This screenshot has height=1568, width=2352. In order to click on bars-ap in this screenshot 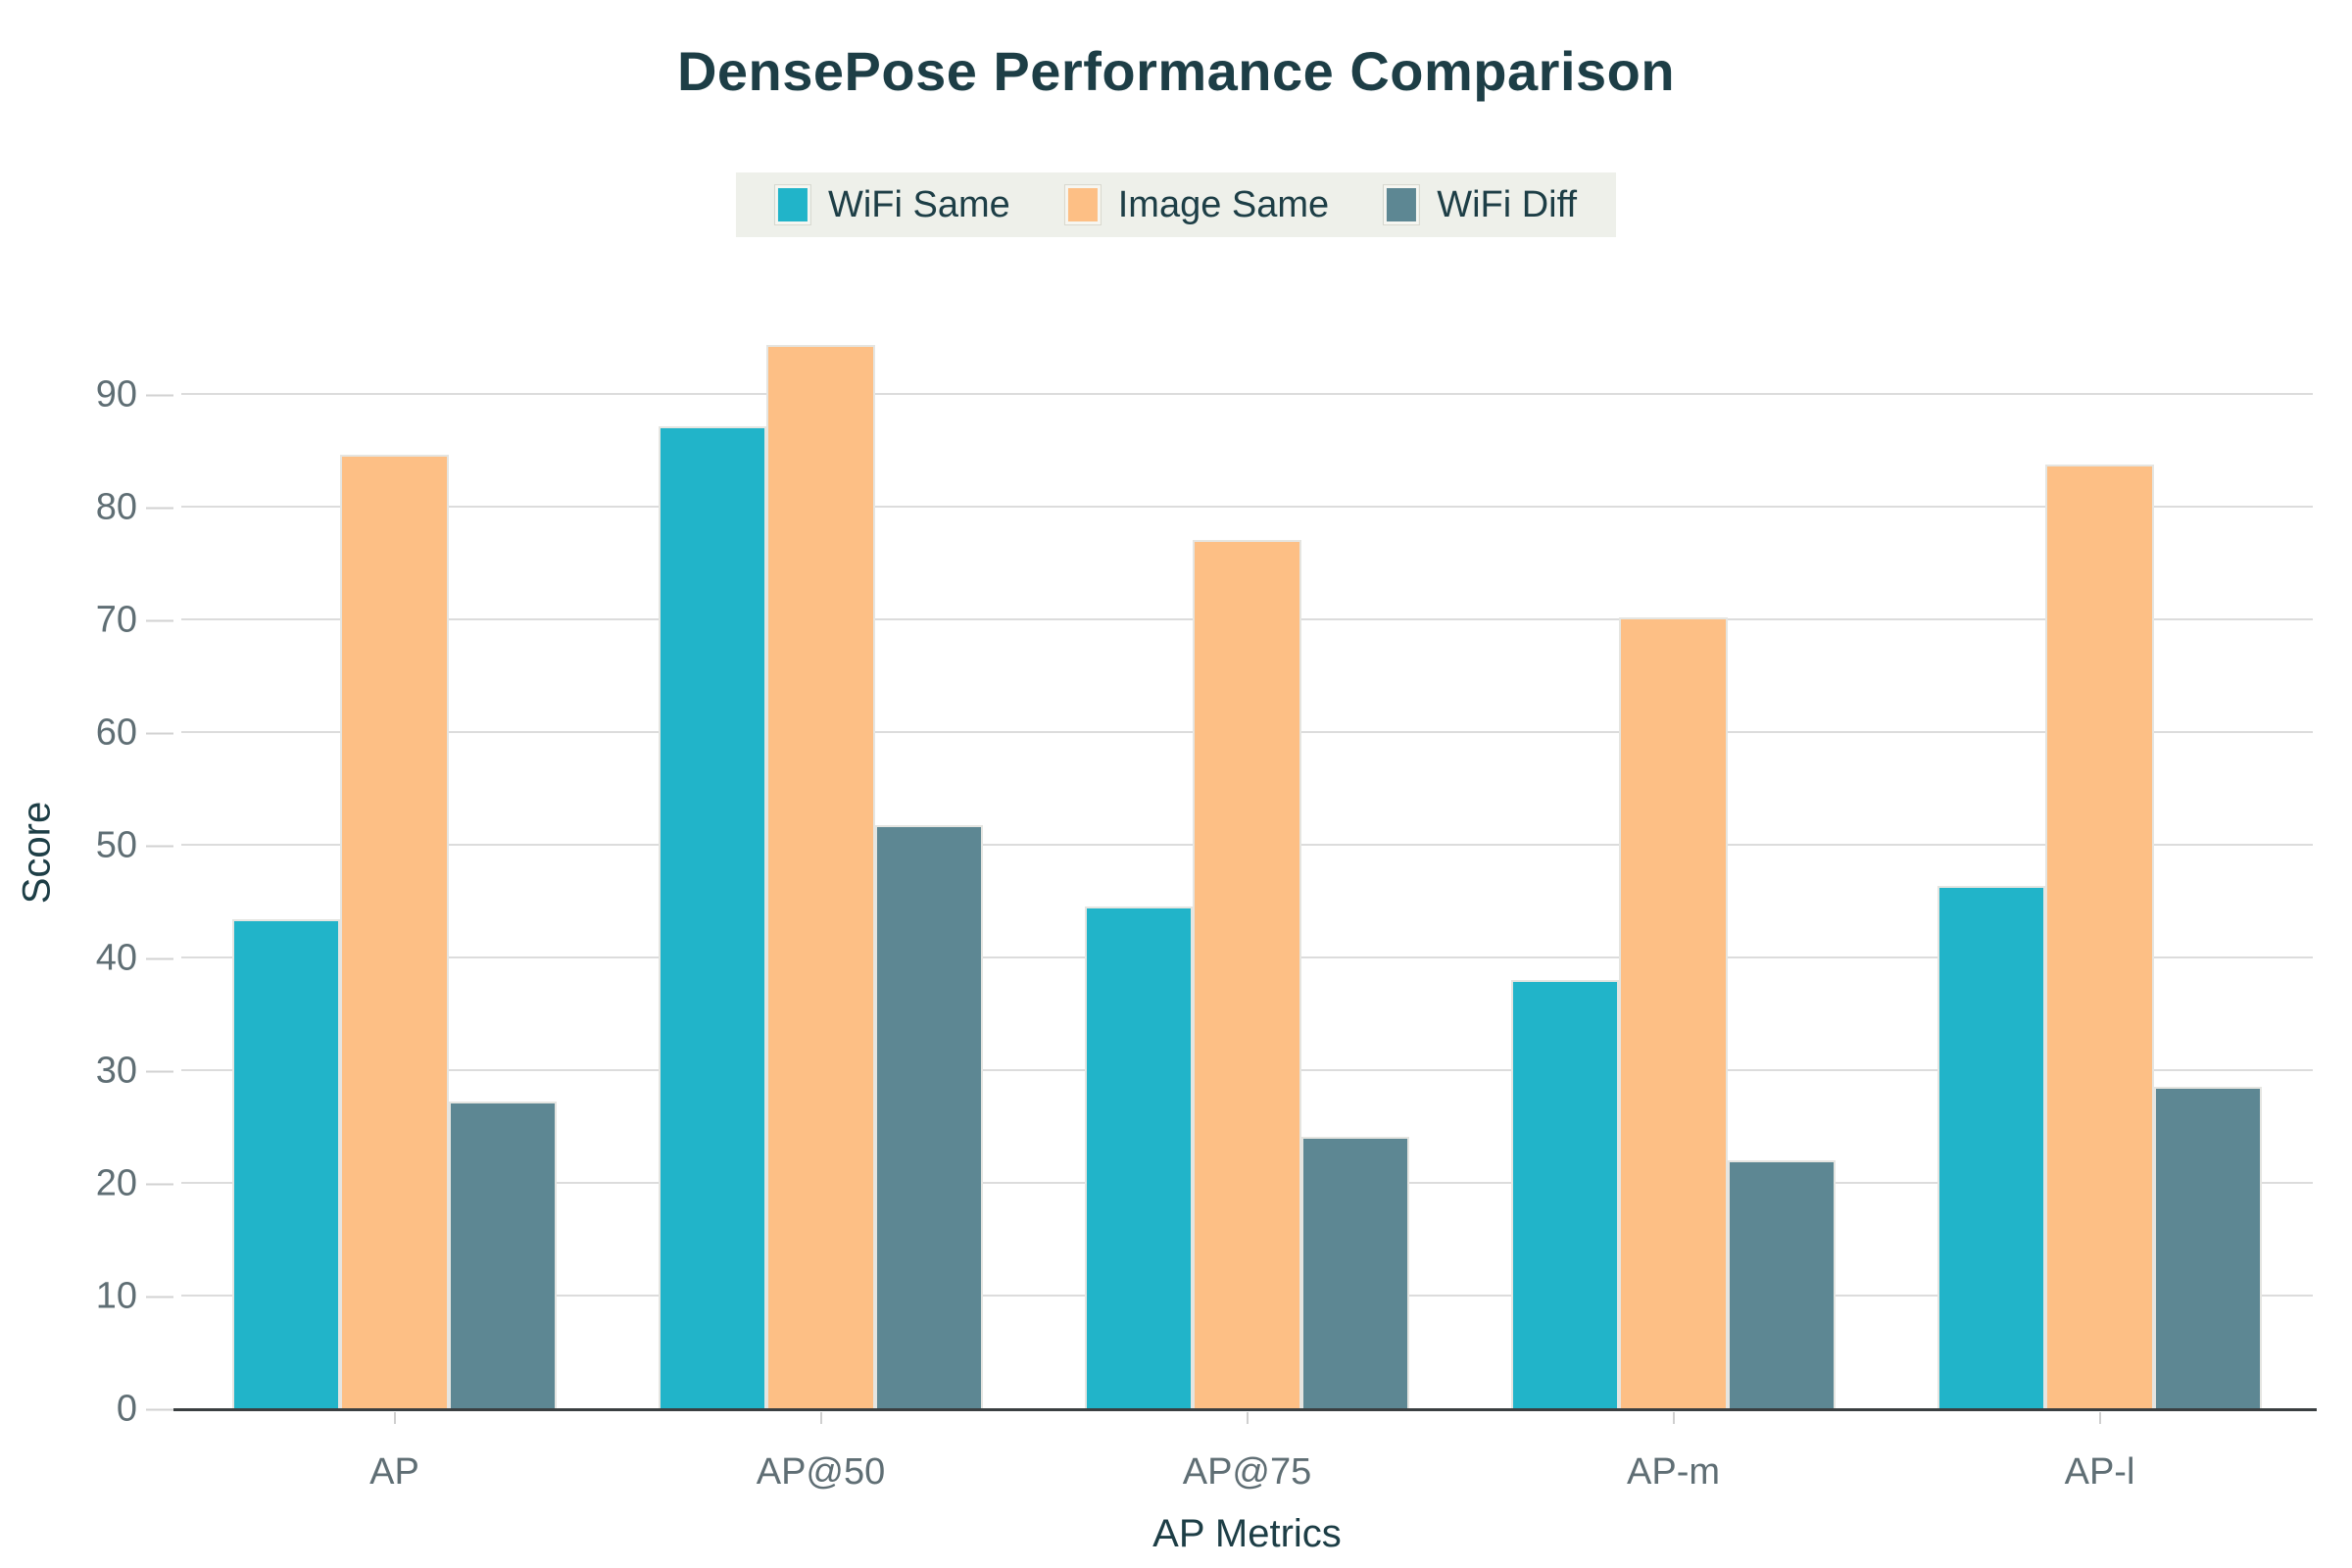, I will do `click(394, 868)`.